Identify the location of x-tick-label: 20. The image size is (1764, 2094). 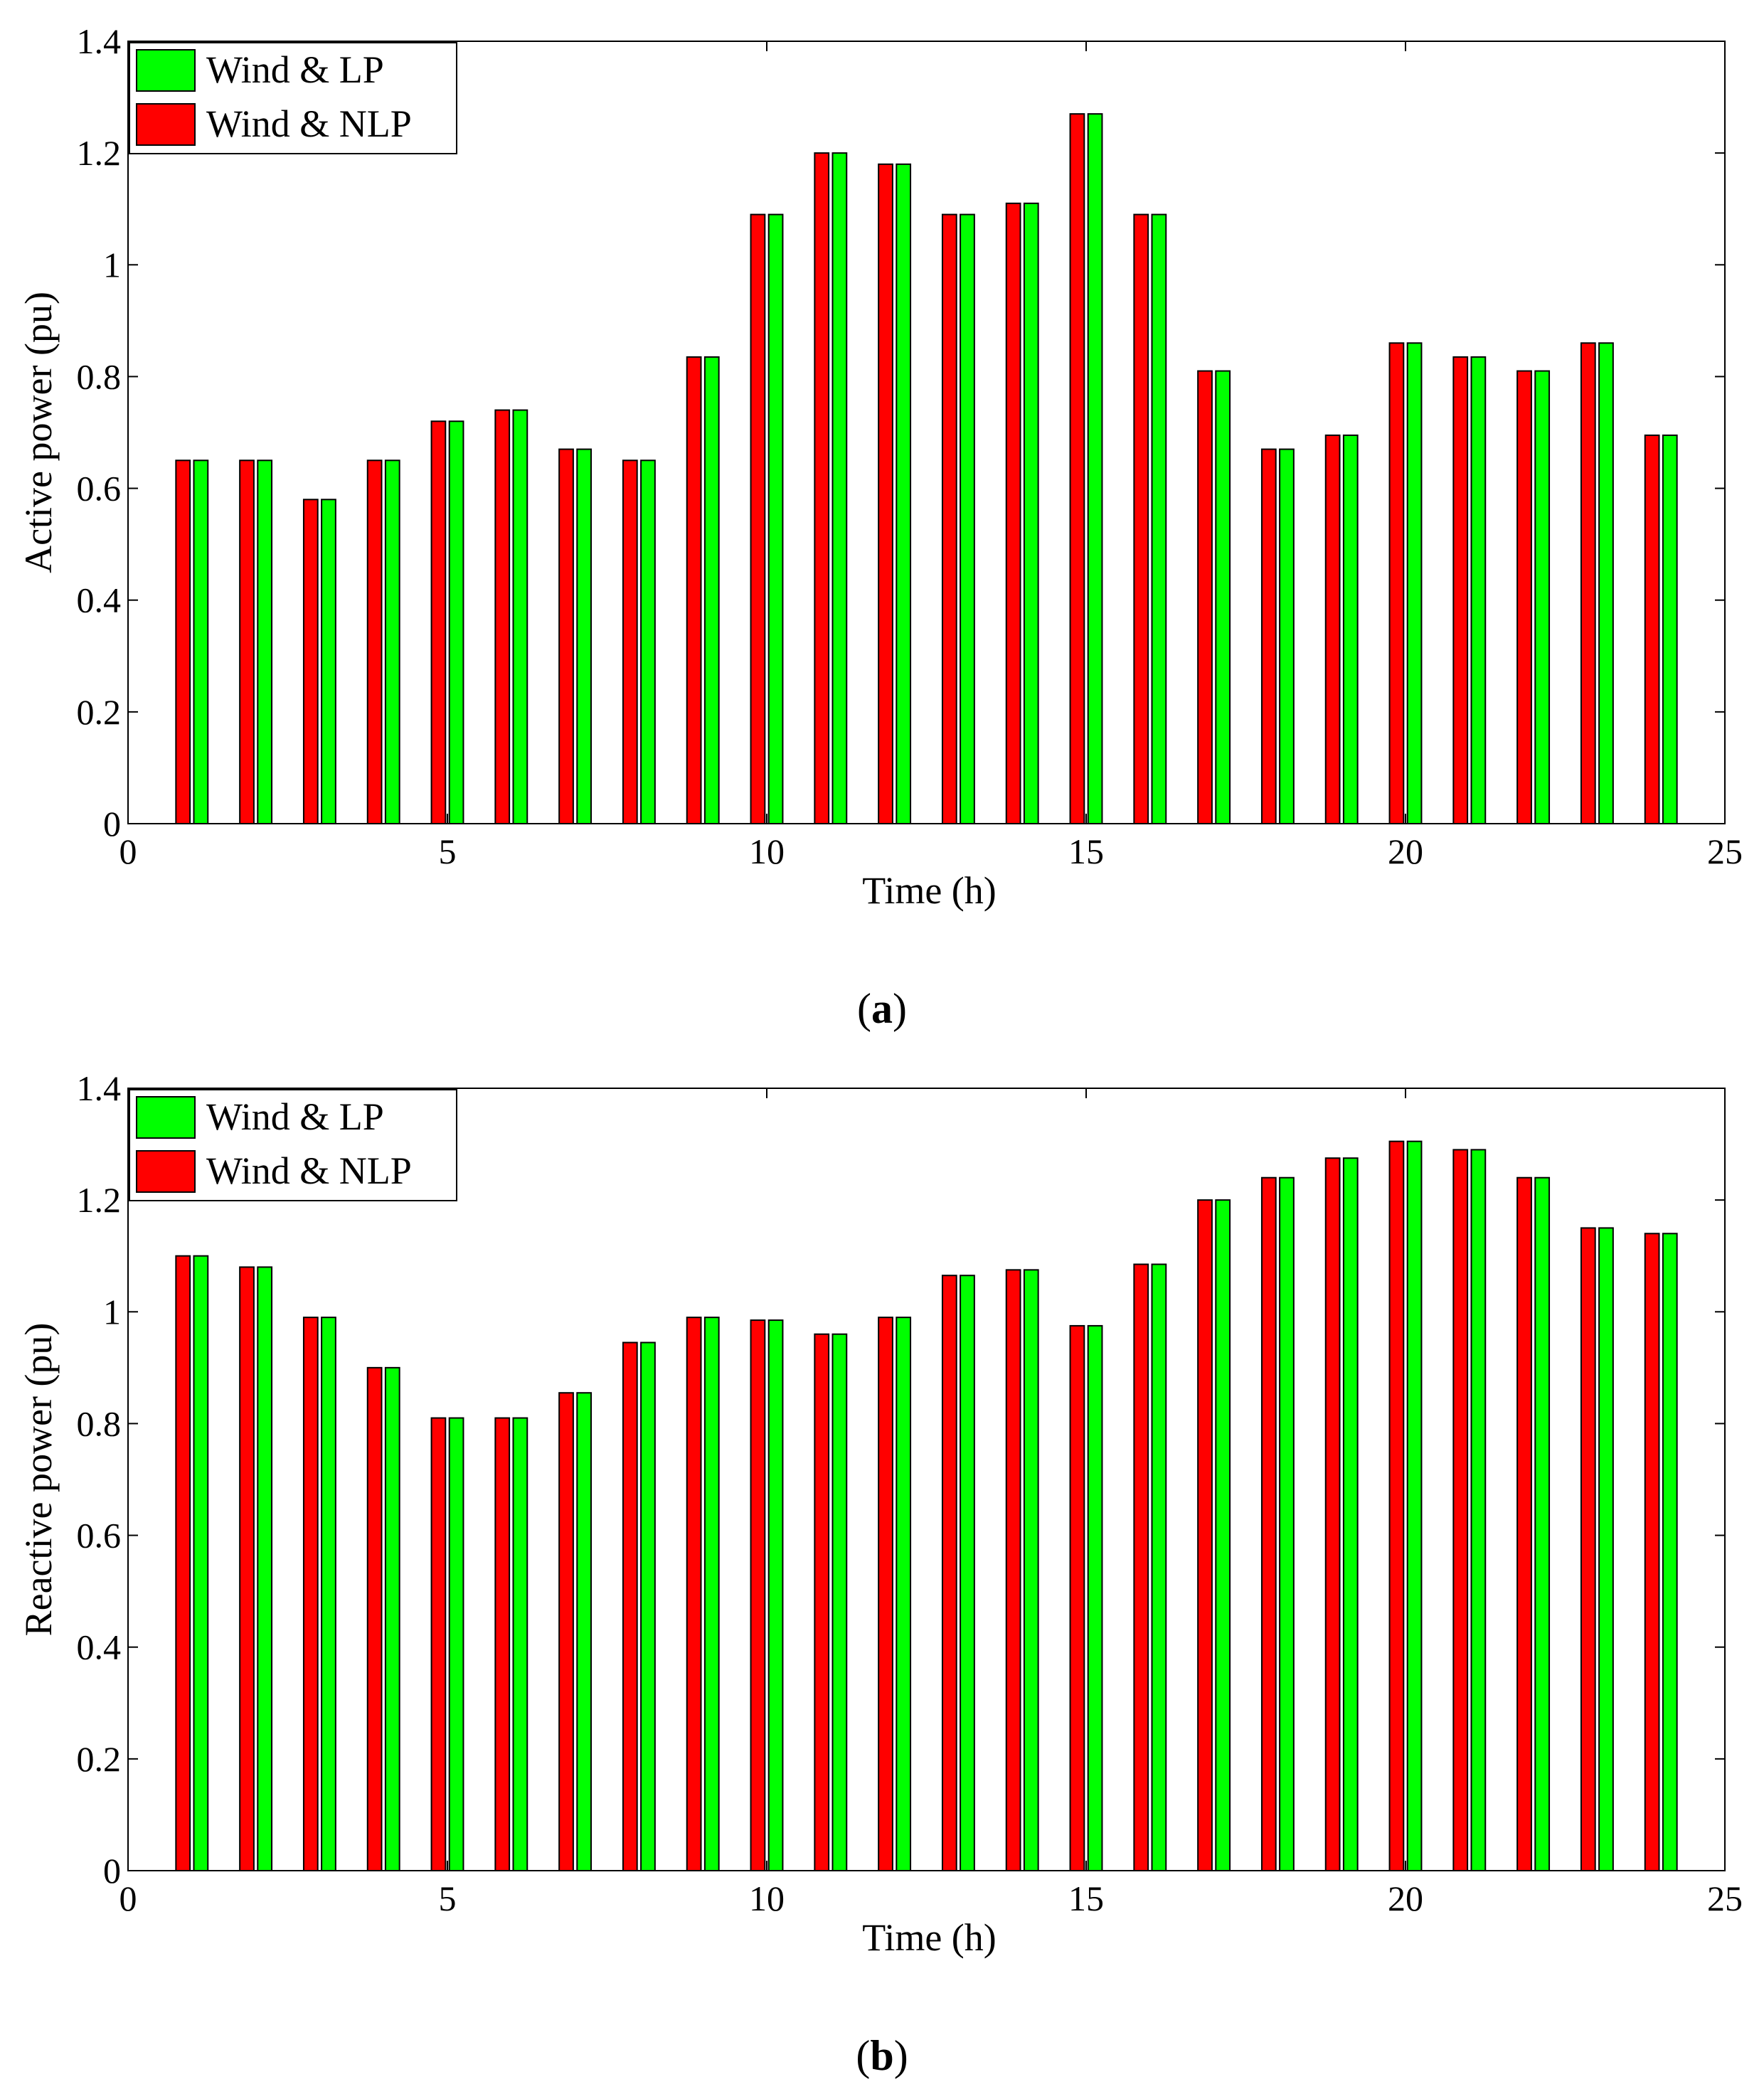
(1405, 851).